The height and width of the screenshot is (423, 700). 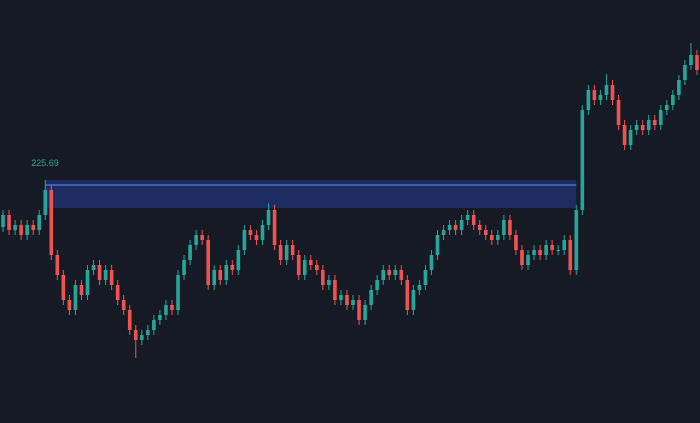 I want to click on zone, so click(x=311, y=194).